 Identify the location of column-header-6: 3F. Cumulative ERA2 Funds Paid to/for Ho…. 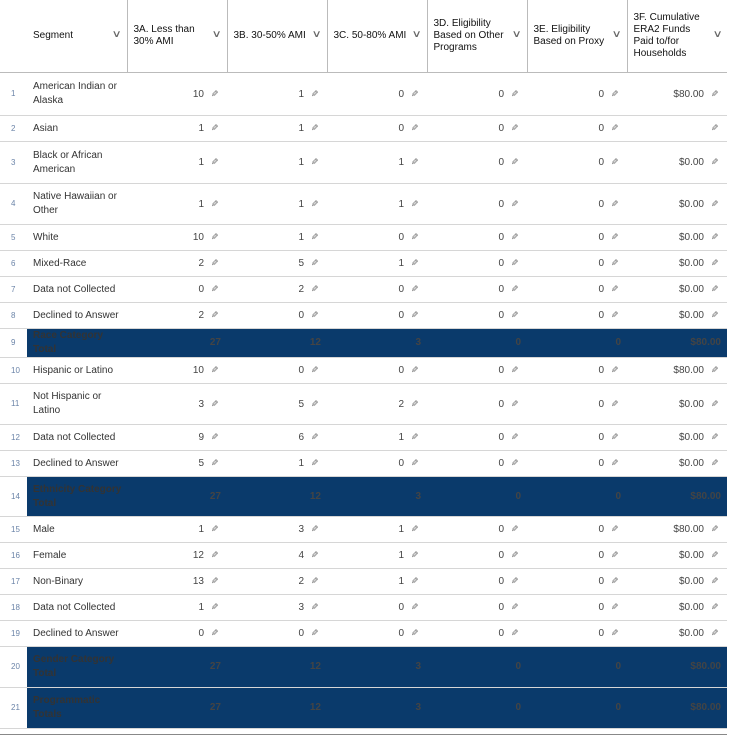
(676, 36).